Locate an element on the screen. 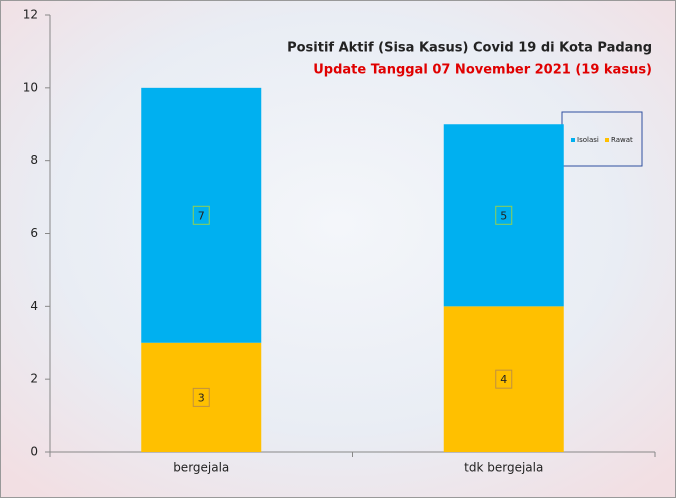 This screenshot has width=676, height=498. x-tick-label: bergejala is located at coordinates (201, 468).